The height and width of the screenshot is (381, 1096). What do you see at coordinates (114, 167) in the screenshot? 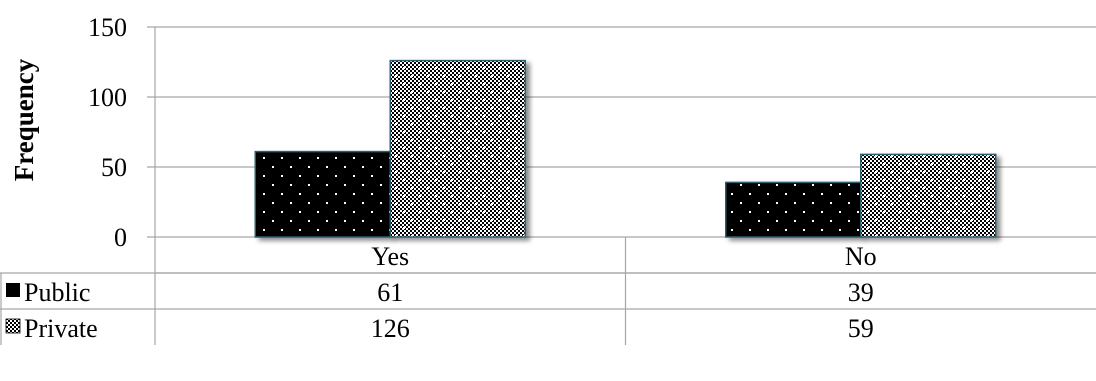
I see `y-tick-label: 50` at bounding box center [114, 167].